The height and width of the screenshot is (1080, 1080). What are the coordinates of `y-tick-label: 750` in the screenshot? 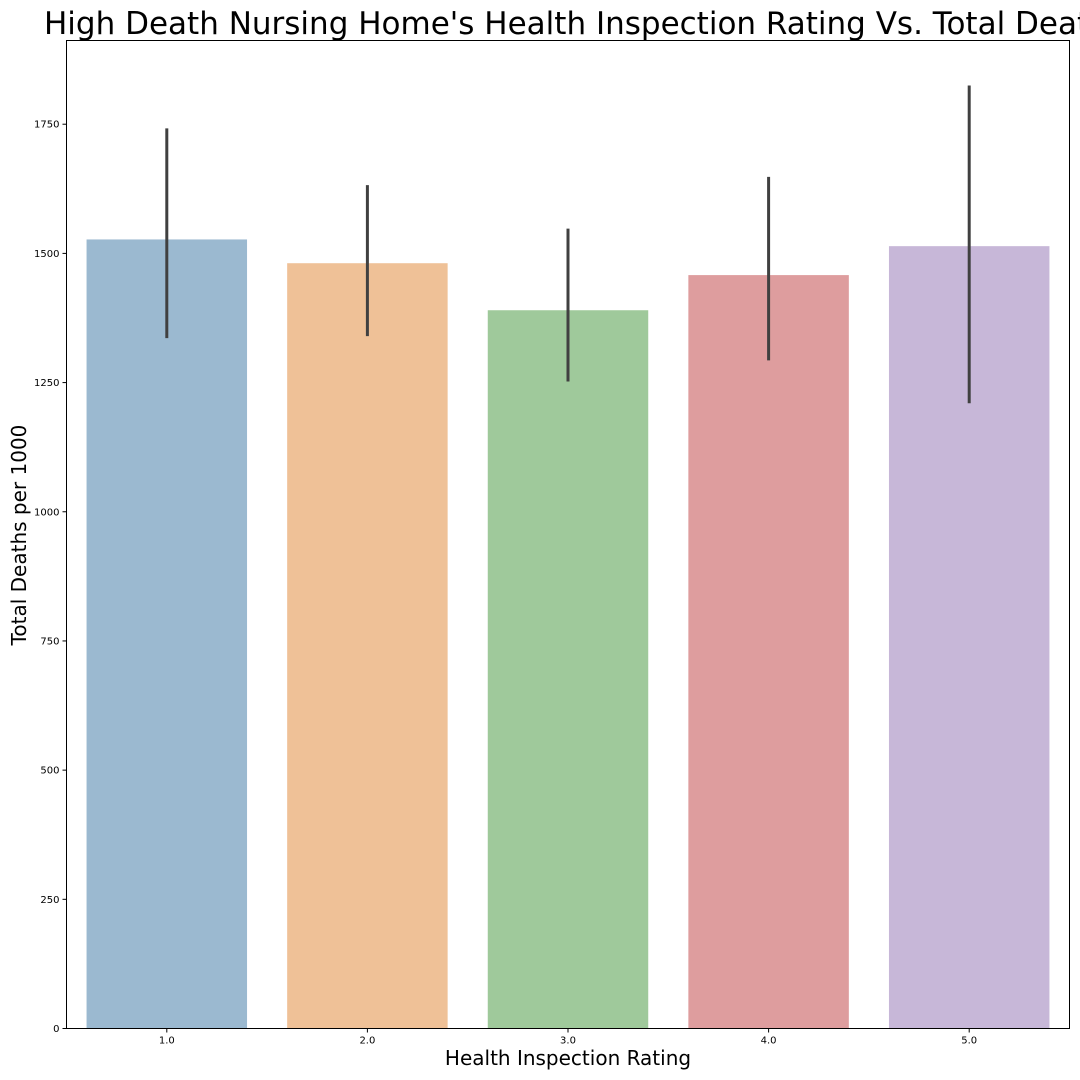 It's located at (49, 641).